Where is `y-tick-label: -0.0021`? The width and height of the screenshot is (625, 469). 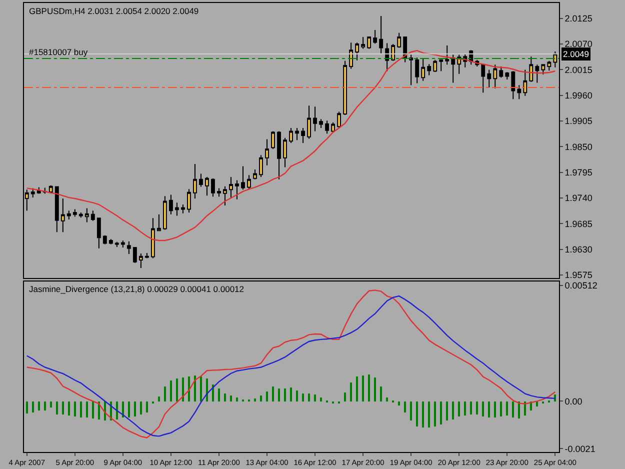
y-tick-label: -0.0021 is located at coordinates (580, 449).